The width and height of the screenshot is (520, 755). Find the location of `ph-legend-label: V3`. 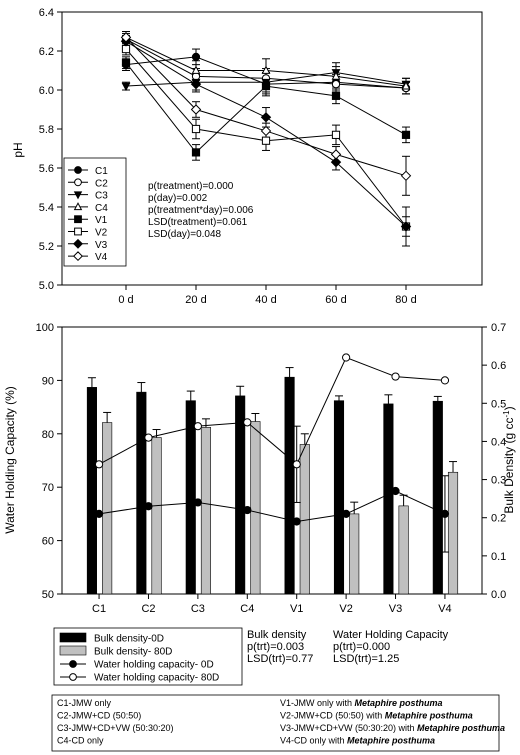

ph-legend-label: V3 is located at coordinates (101, 245).